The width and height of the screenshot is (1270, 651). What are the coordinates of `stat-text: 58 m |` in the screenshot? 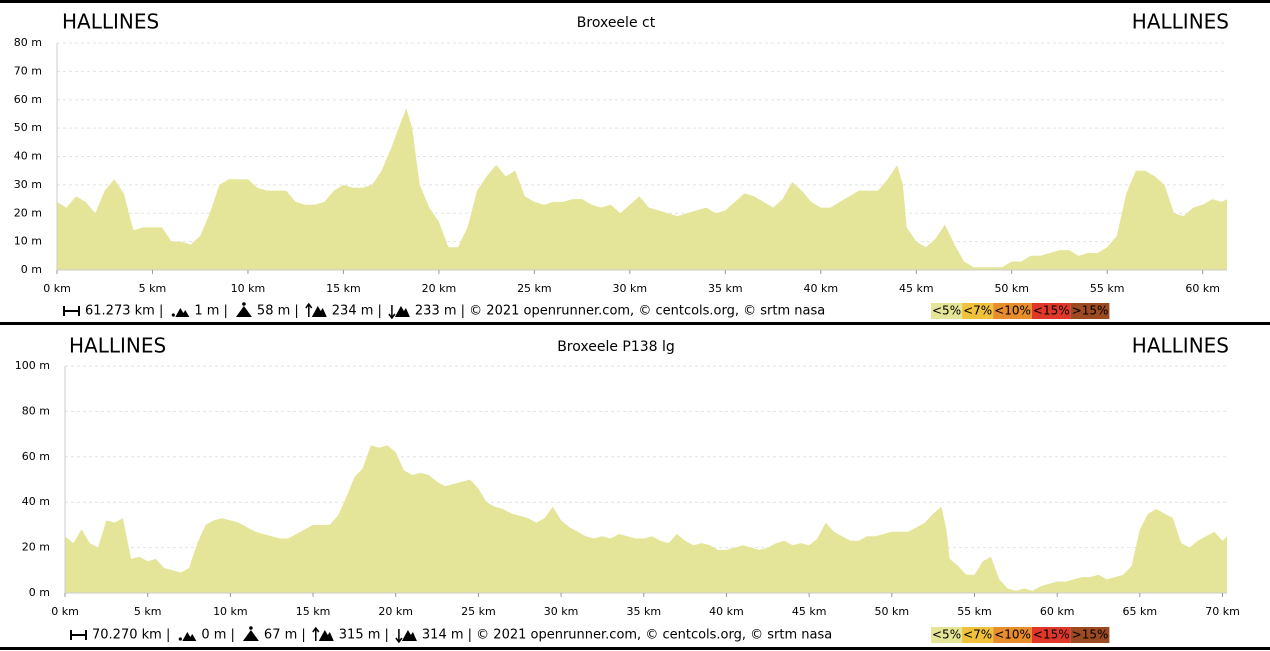 It's located at (278, 311).